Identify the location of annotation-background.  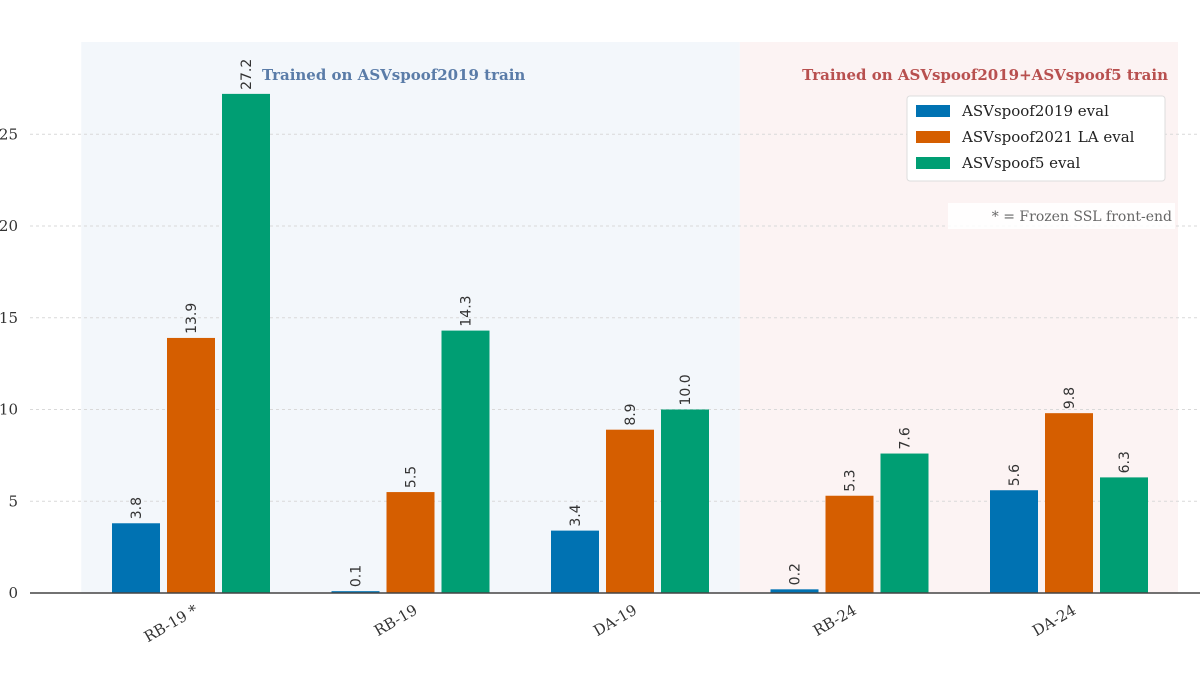
(1061, 216).